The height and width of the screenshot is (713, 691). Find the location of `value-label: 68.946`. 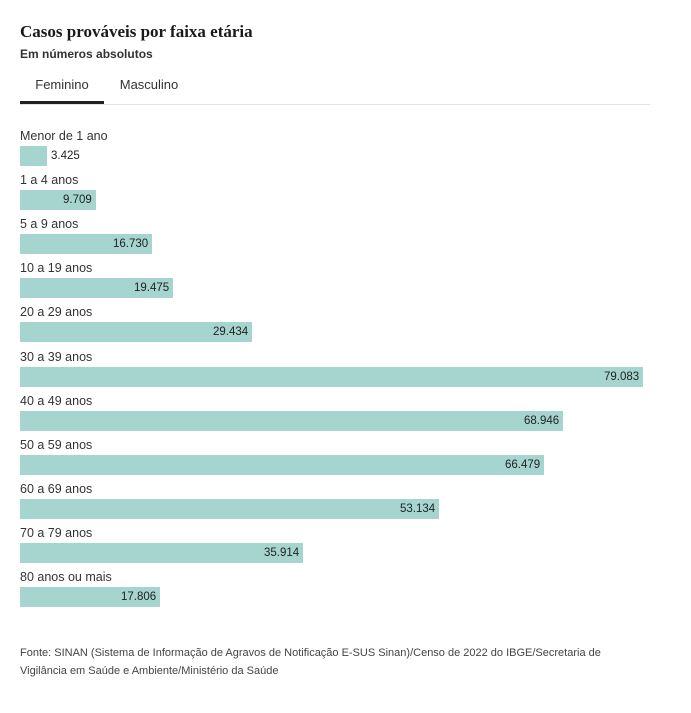

value-label: 68.946 is located at coordinates (542, 420).